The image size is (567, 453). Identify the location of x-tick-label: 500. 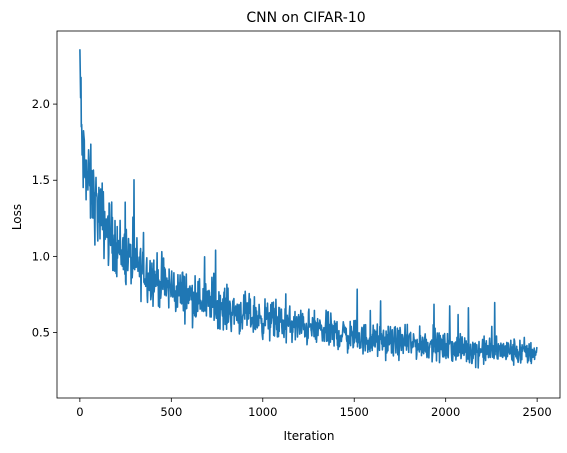
(171, 412).